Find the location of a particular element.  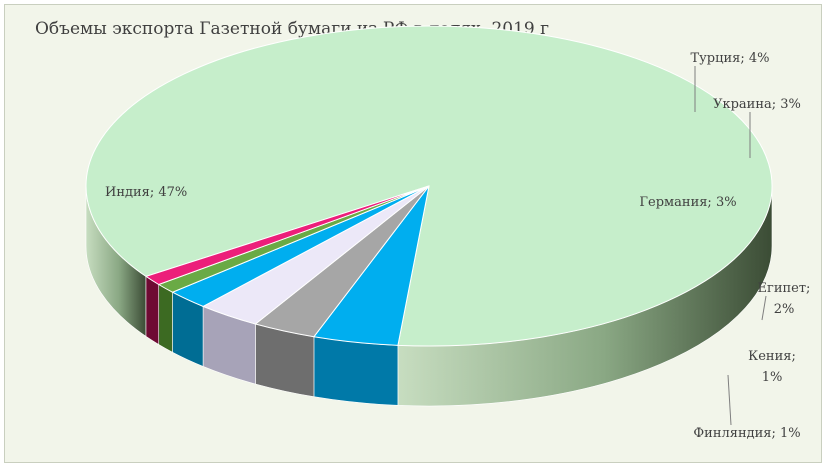

slice-side-Финляндия is located at coordinates (152, 310).